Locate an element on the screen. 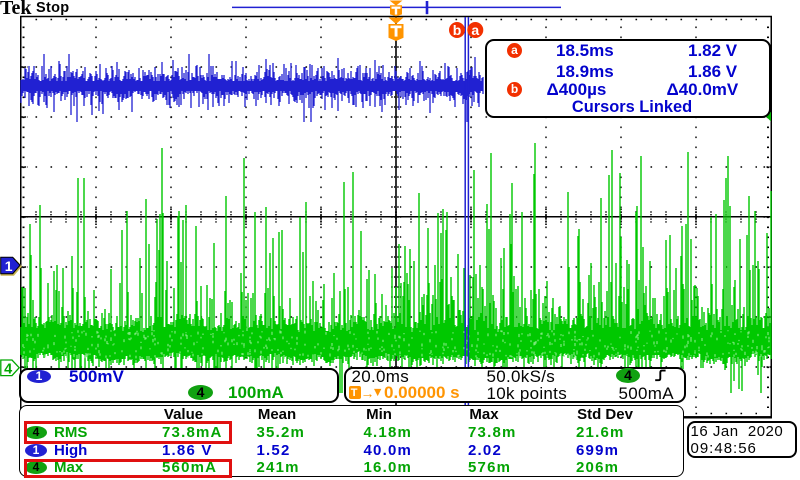  svg-text: b is located at coordinates (457, 30).